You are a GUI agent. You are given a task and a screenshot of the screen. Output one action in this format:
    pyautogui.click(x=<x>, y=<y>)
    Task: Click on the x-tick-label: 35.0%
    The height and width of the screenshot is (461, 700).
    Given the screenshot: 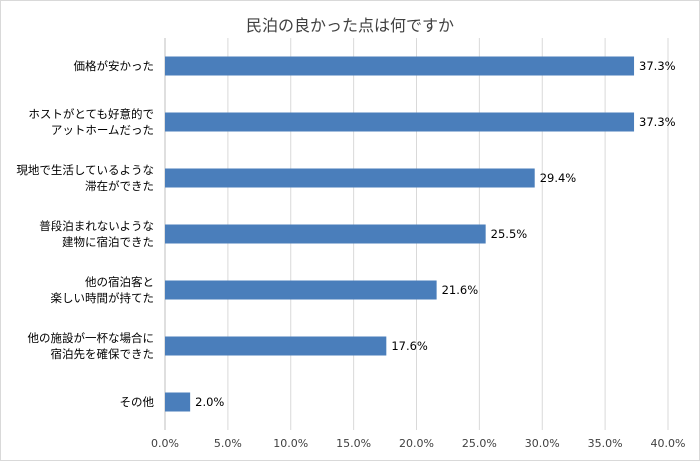 What is the action you would take?
    pyautogui.click(x=605, y=443)
    